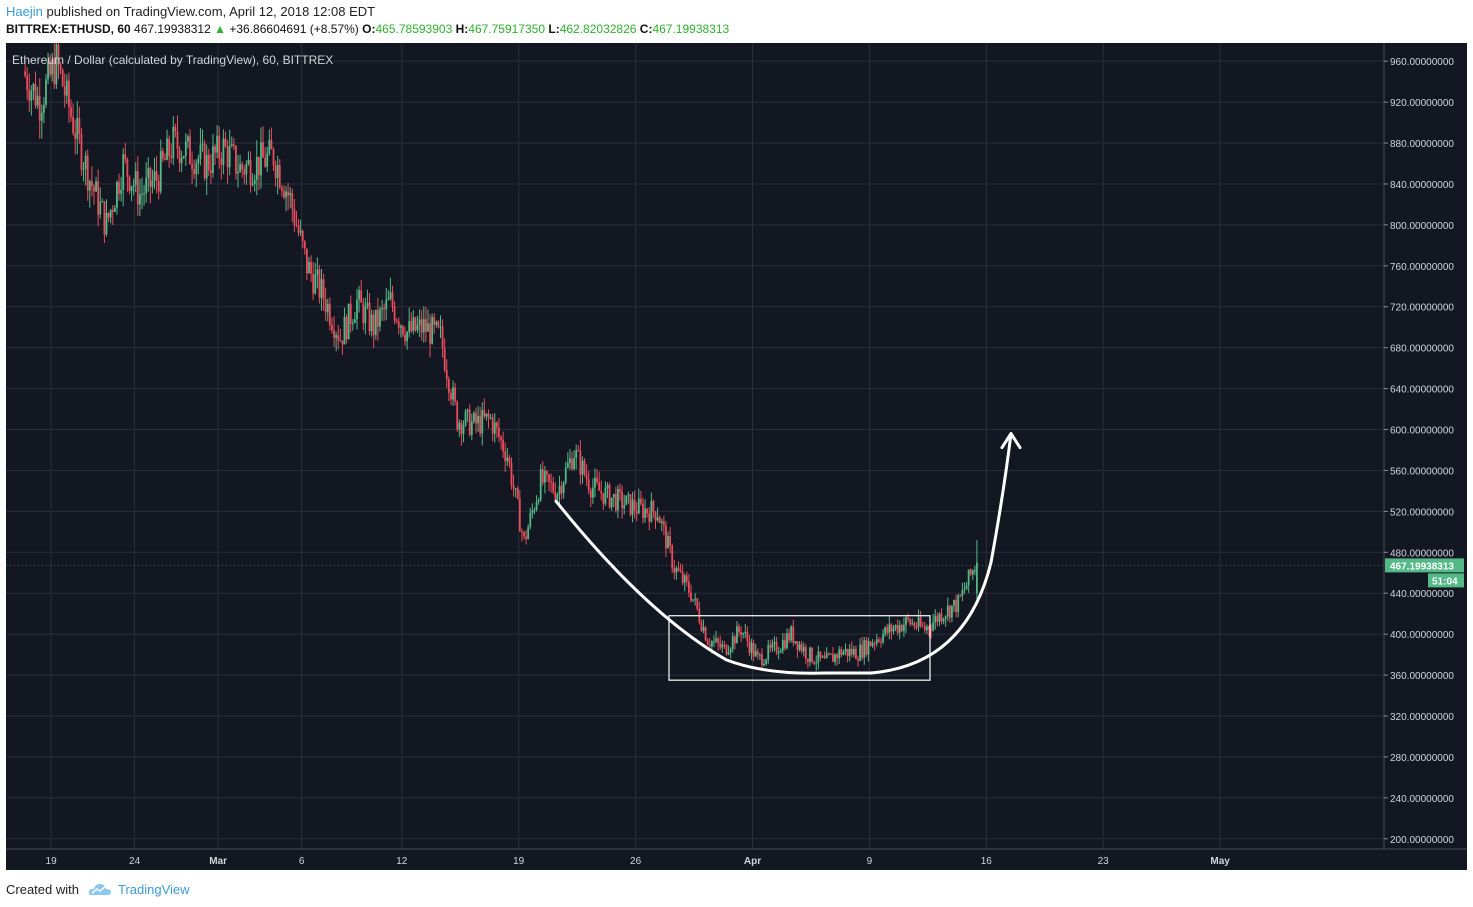 The width and height of the screenshot is (1473, 907). I want to click on y-tick-label: 880.00000000, so click(1422, 144).